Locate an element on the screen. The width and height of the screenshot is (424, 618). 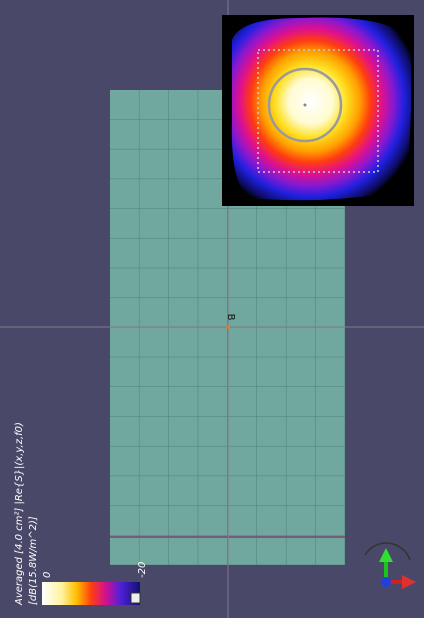
legend-tick: 0 is located at coordinates (47, 575).